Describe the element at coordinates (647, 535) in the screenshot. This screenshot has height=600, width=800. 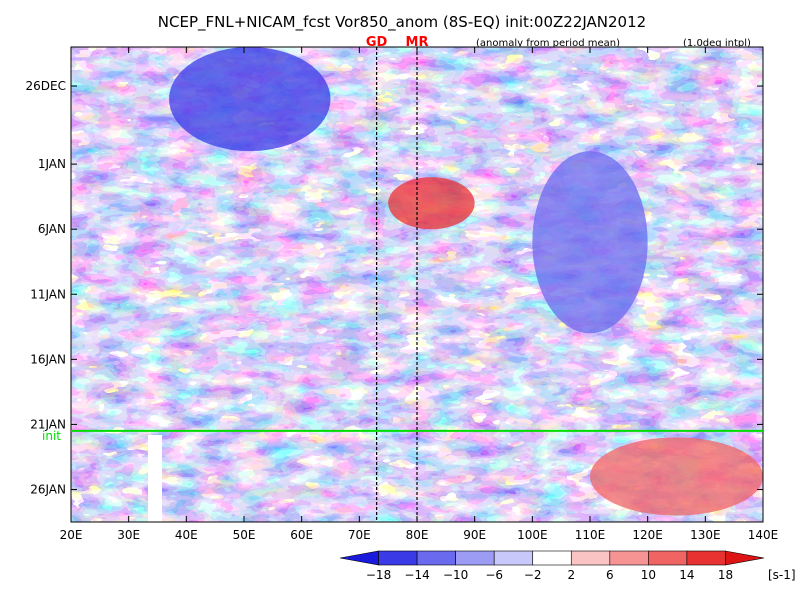
I see `x-tick-label: 120E` at that location.